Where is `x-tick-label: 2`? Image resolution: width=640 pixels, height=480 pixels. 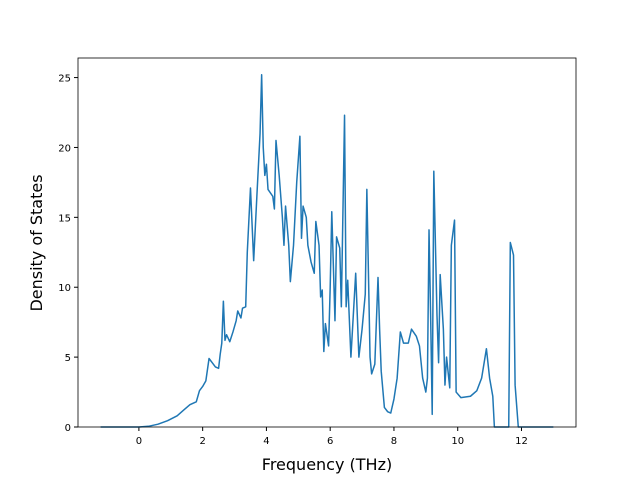 x-tick-label: 2 is located at coordinates (202, 441).